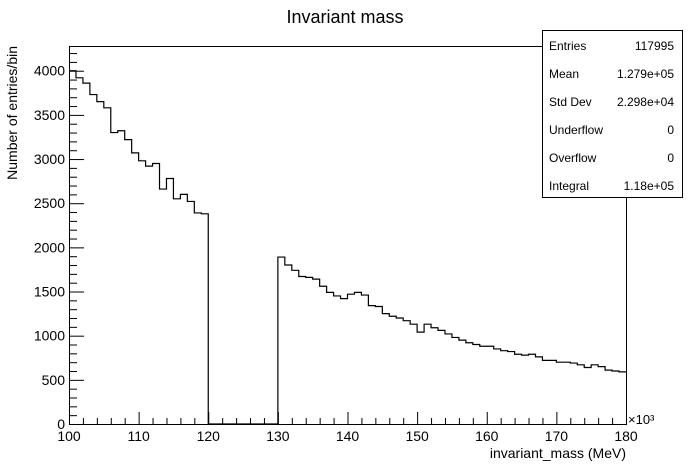 The height and width of the screenshot is (472, 696). I want to click on stats-label: Std Dev, so click(570, 102).